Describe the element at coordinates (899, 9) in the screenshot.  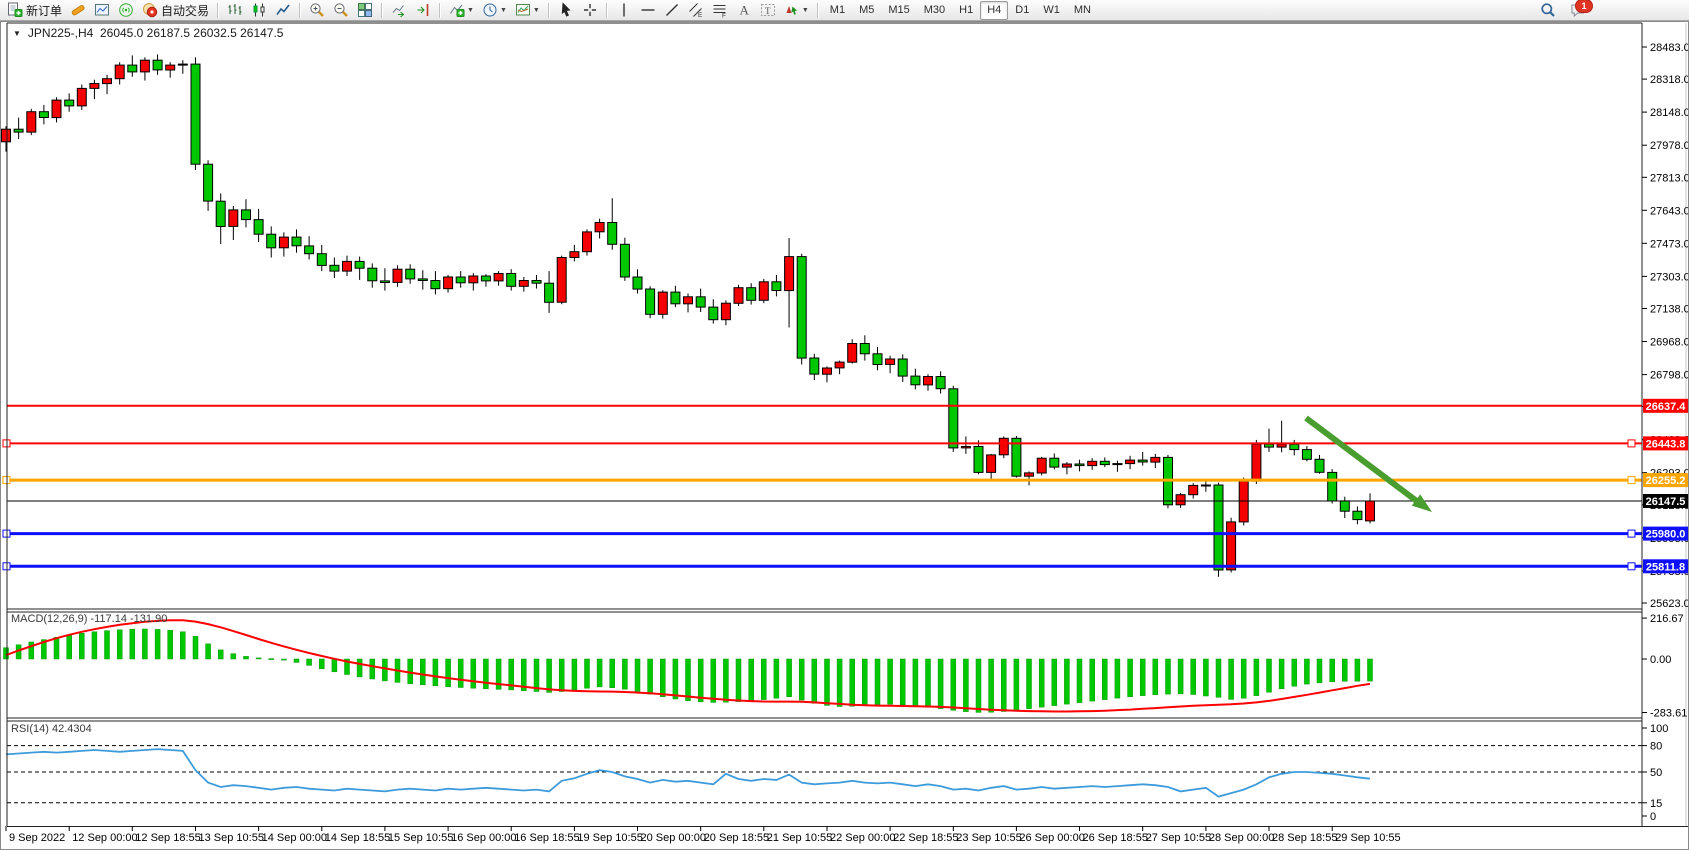
I see `period-button-m15: M15` at that location.